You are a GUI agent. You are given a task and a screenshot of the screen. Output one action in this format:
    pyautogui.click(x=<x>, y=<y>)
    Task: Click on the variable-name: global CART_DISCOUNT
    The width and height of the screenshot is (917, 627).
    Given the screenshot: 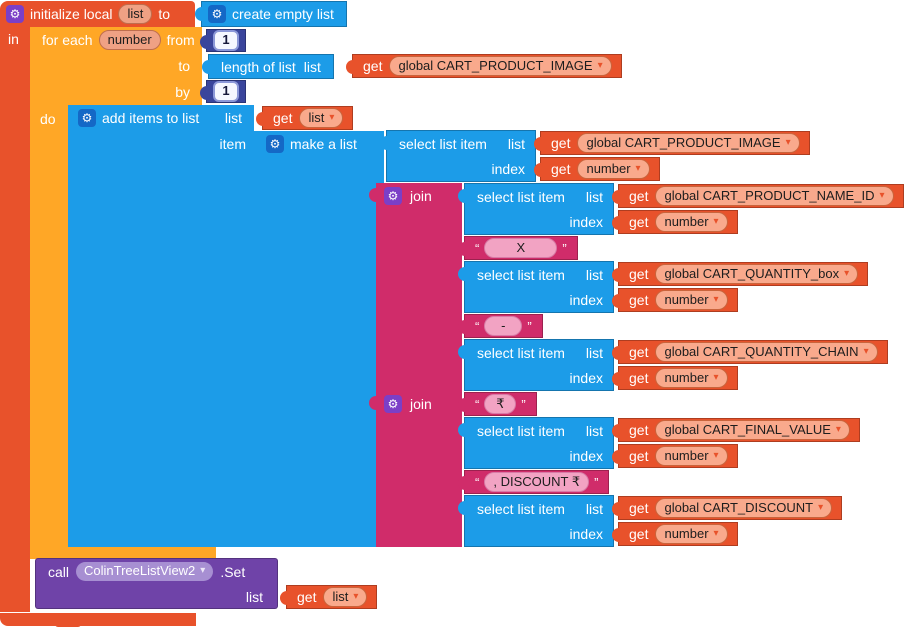 What is the action you would take?
    pyautogui.click(x=739, y=507)
    